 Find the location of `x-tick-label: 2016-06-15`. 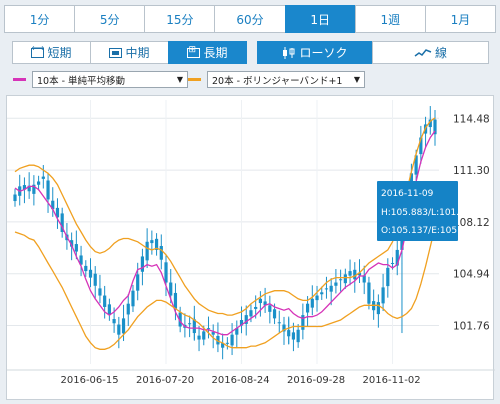

x-tick-label: 2016-06-15 is located at coordinates (90, 380).